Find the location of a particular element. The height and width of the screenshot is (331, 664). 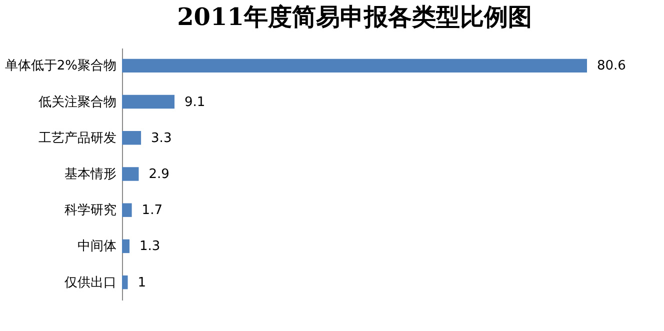

y-tick-label: 低关注聚合物 is located at coordinates (77, 102).